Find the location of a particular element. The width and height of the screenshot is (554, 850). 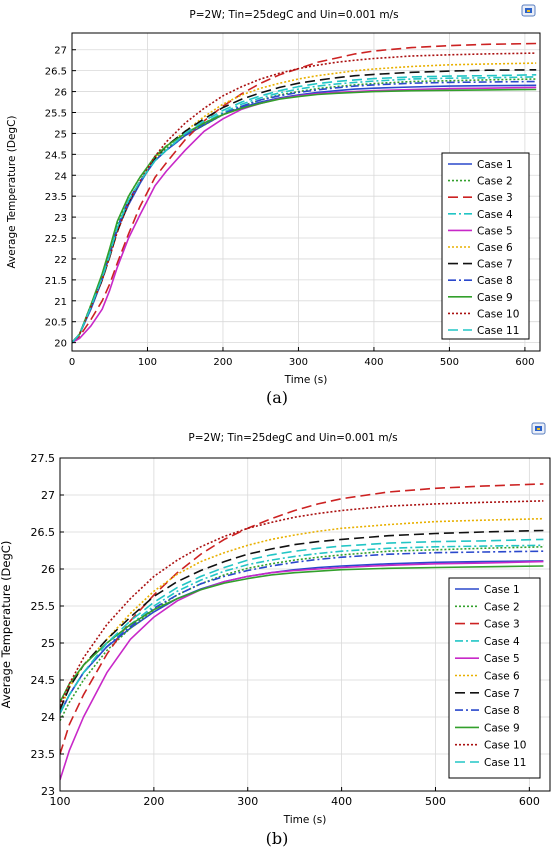

y-tick-label: 22.5 is located at coordinates (56, 239).